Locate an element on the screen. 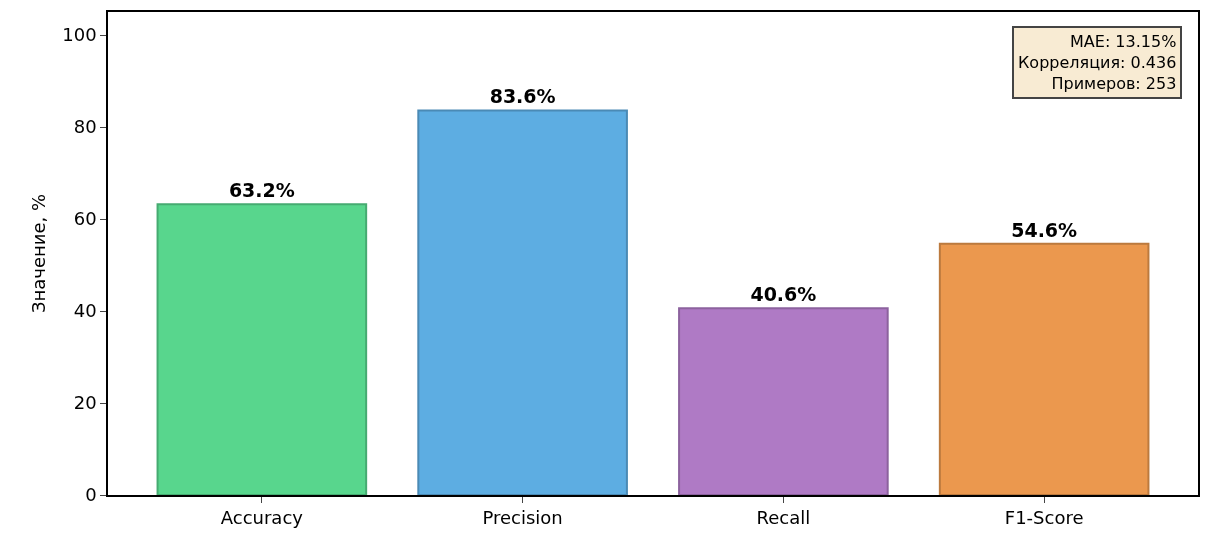  data-label: 40.6% is located at coordinates (783, 294).